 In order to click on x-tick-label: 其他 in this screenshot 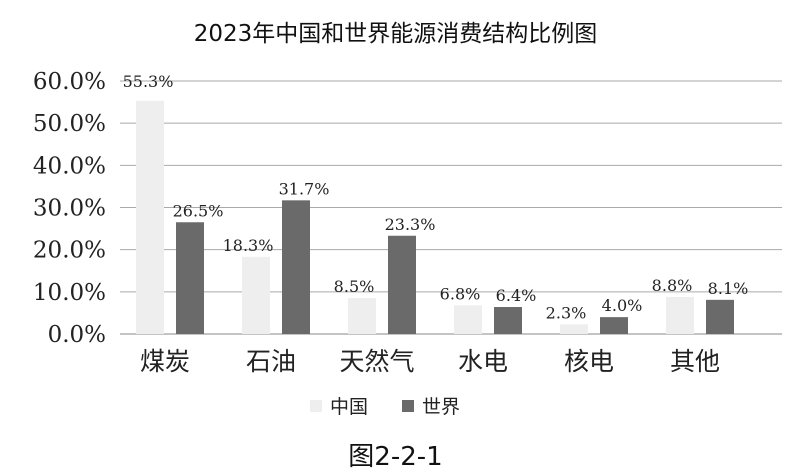, I will do `click(695, 361)`.